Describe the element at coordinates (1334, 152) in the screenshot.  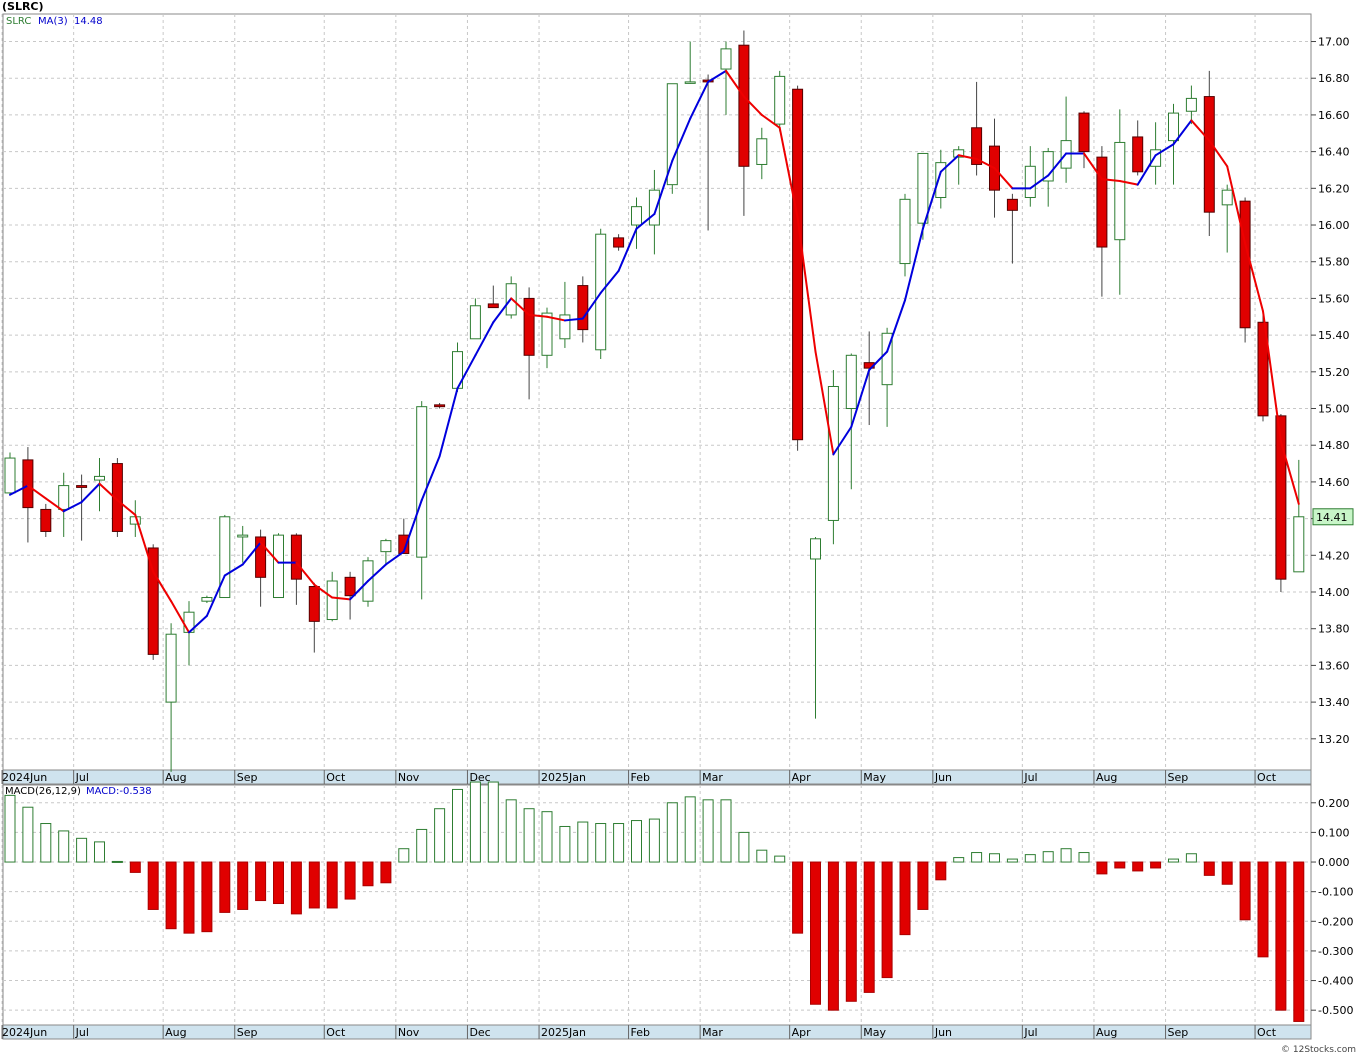
I see `price-tick-label: 16.40` at that location.